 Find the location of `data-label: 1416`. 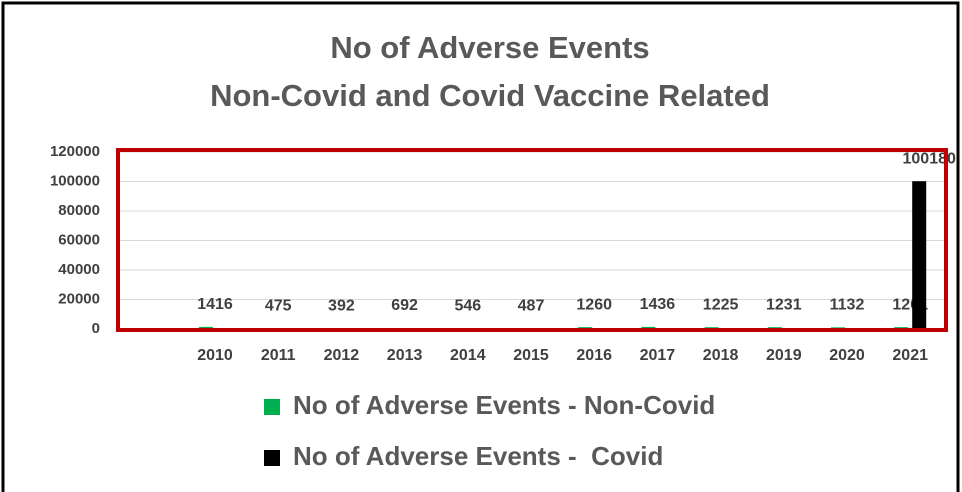

data-label: 1416 is located at coordinates (215, 304).